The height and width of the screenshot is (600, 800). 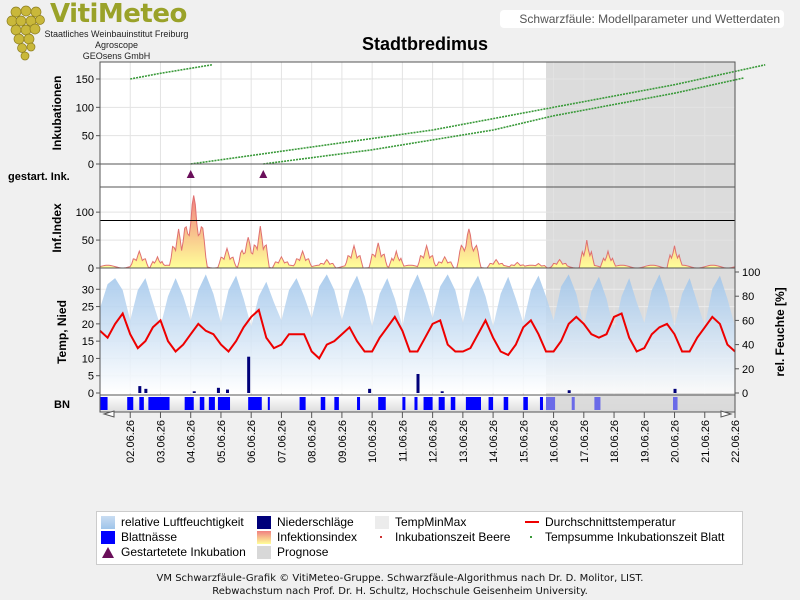 What do you see at coordinates (282, 441) in the screenshot?
I see `x-tick-label: 07.06.26` at bounding box center [282, 441].